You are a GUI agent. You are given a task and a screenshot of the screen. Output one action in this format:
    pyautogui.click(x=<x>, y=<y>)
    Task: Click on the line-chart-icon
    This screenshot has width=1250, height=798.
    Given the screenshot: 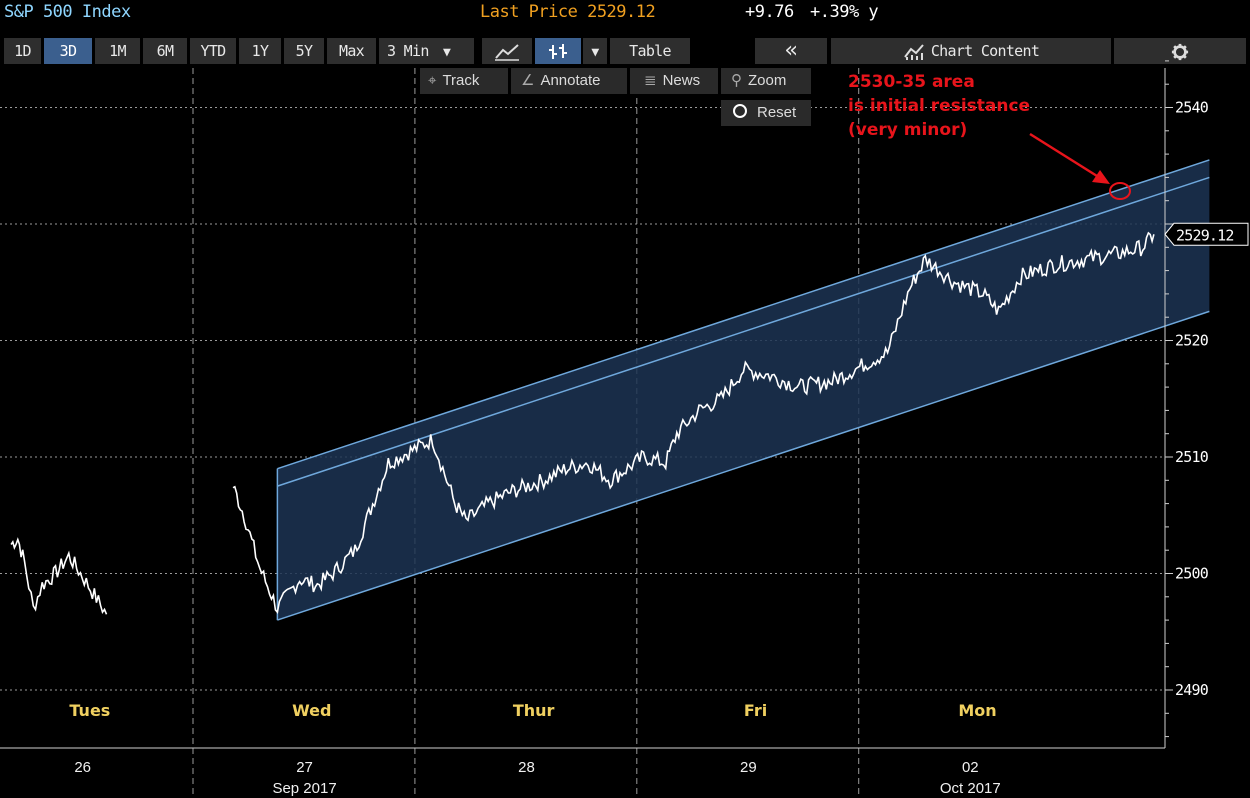 What is the action you would take?
    pyautogui.click(x=507, y=52)
    